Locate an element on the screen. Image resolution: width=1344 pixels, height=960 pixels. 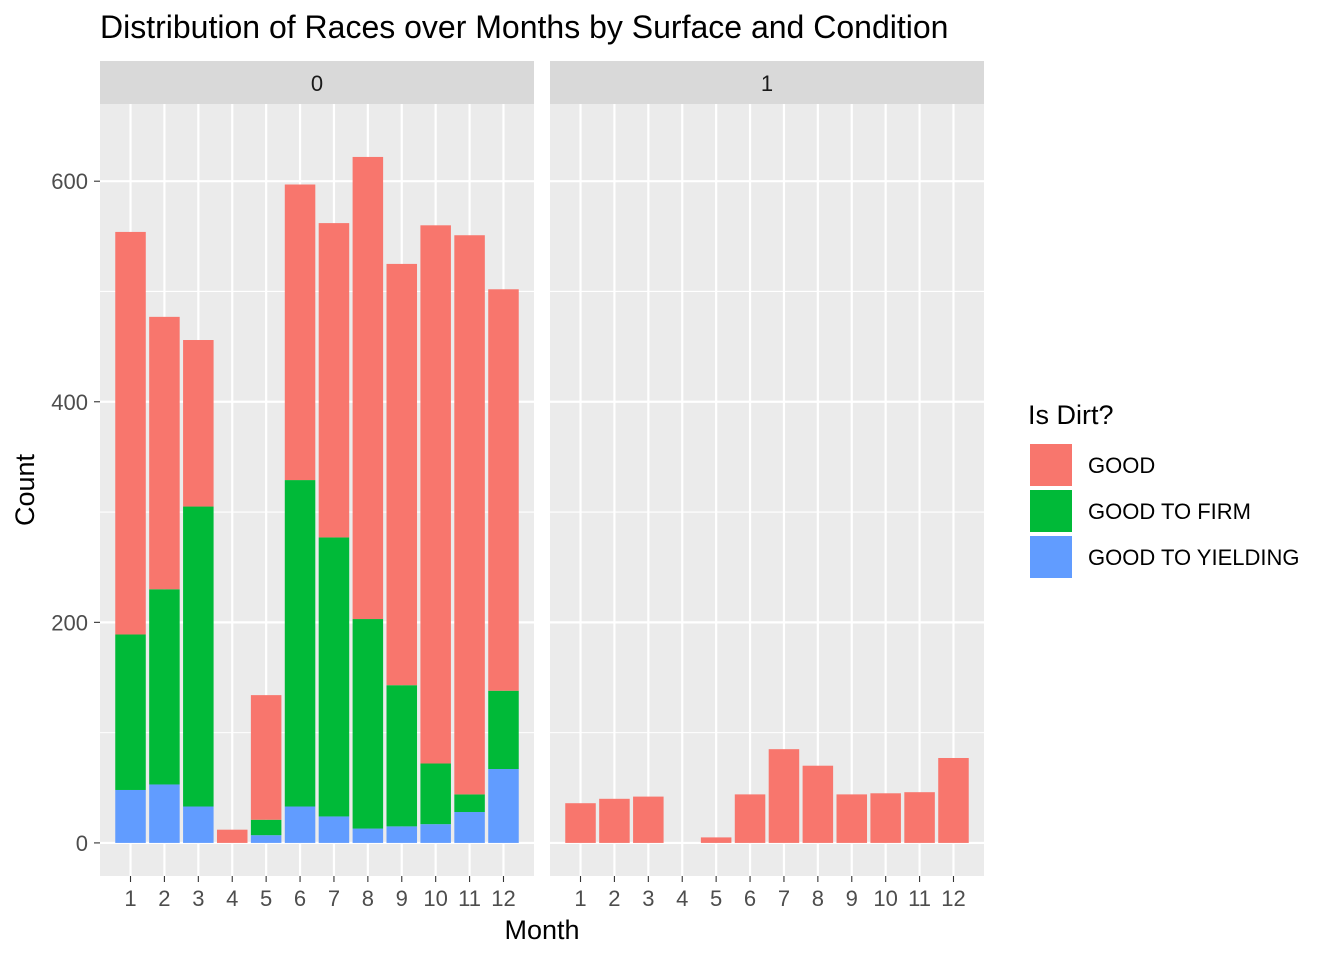
x-axis-title: Month is located at coordinates (541, 930).